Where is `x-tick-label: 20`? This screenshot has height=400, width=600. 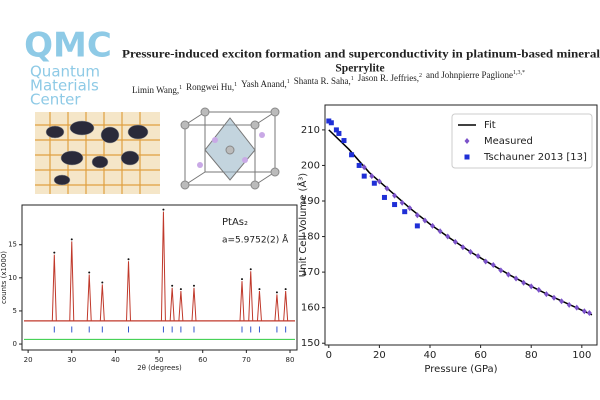
x-tick-label: 20 is located at coordinates (379, 355).